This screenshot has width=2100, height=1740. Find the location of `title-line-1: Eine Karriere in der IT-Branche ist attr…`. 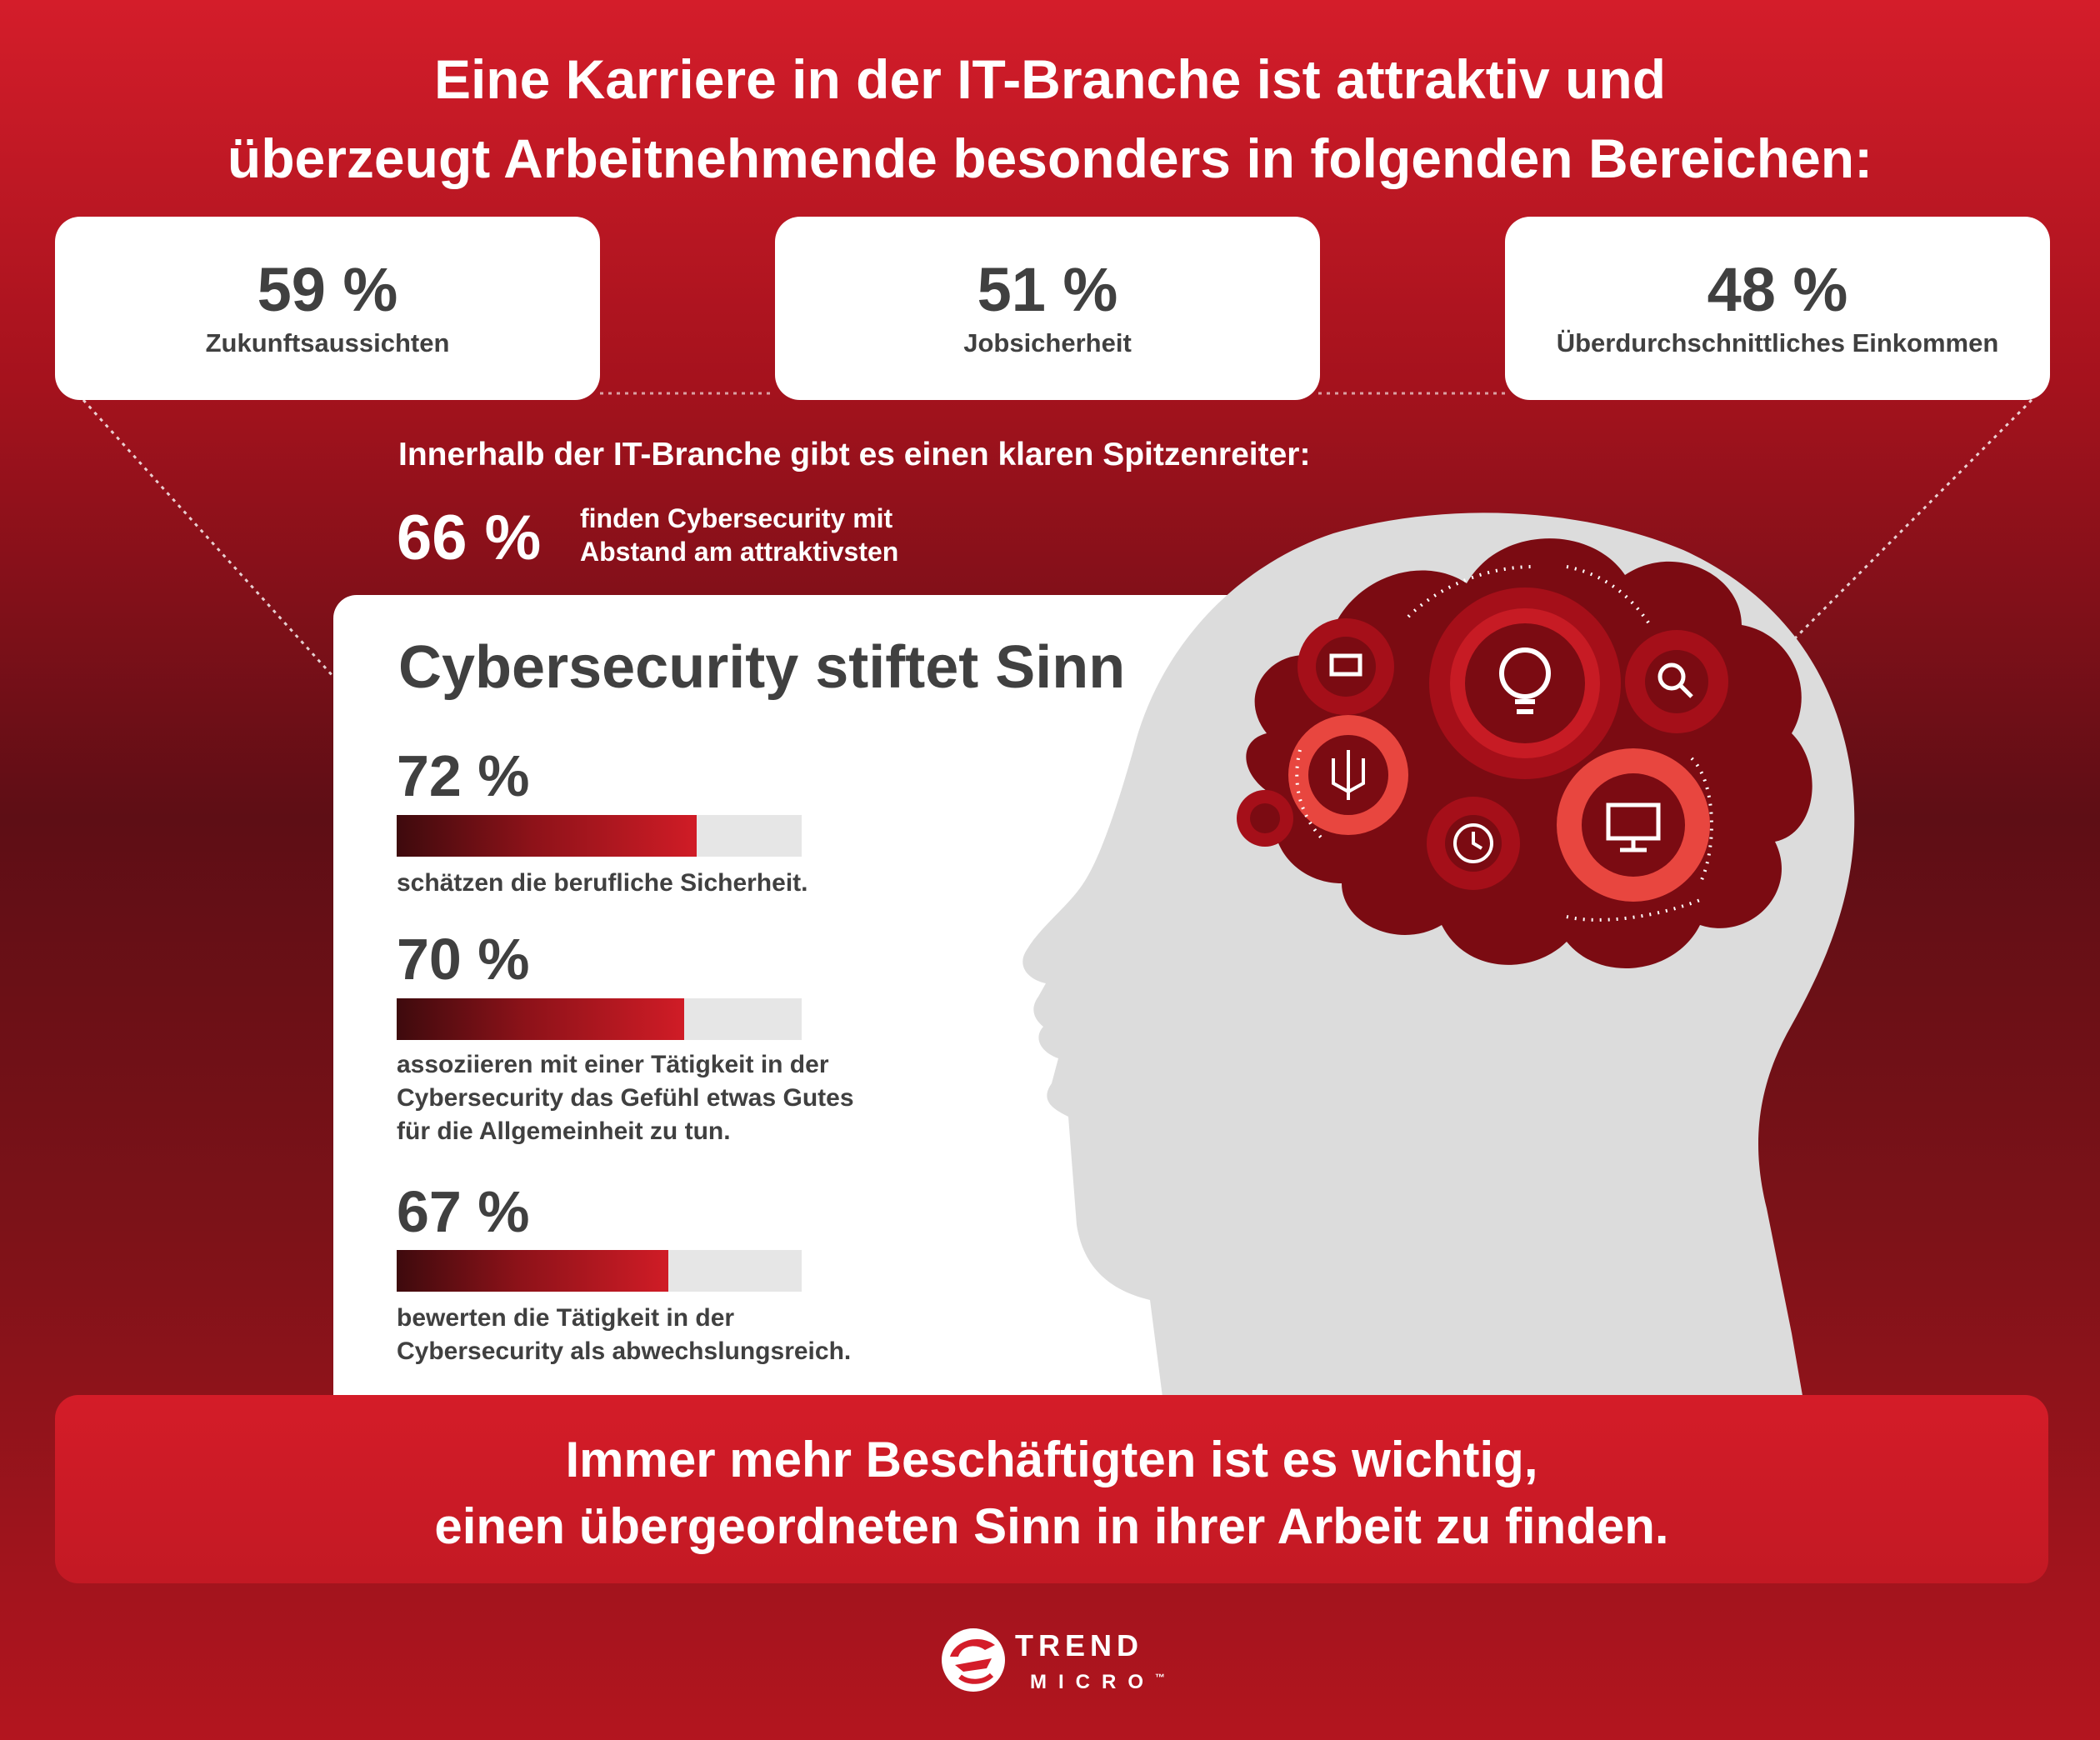

title-line-1: Eine Karriere in der IT-Branche ist attr… is located at coordinates (1050, 79).